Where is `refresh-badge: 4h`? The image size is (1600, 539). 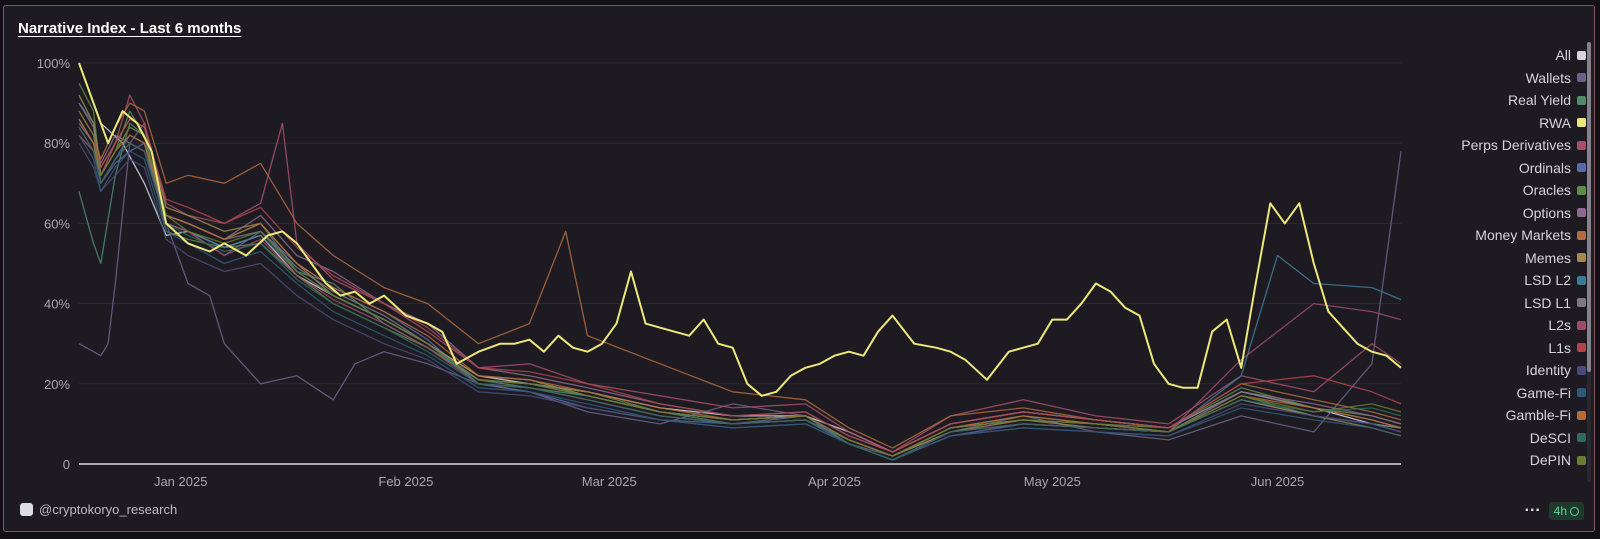
refresh-badge: 4h is located at coordinates (1566, 511).